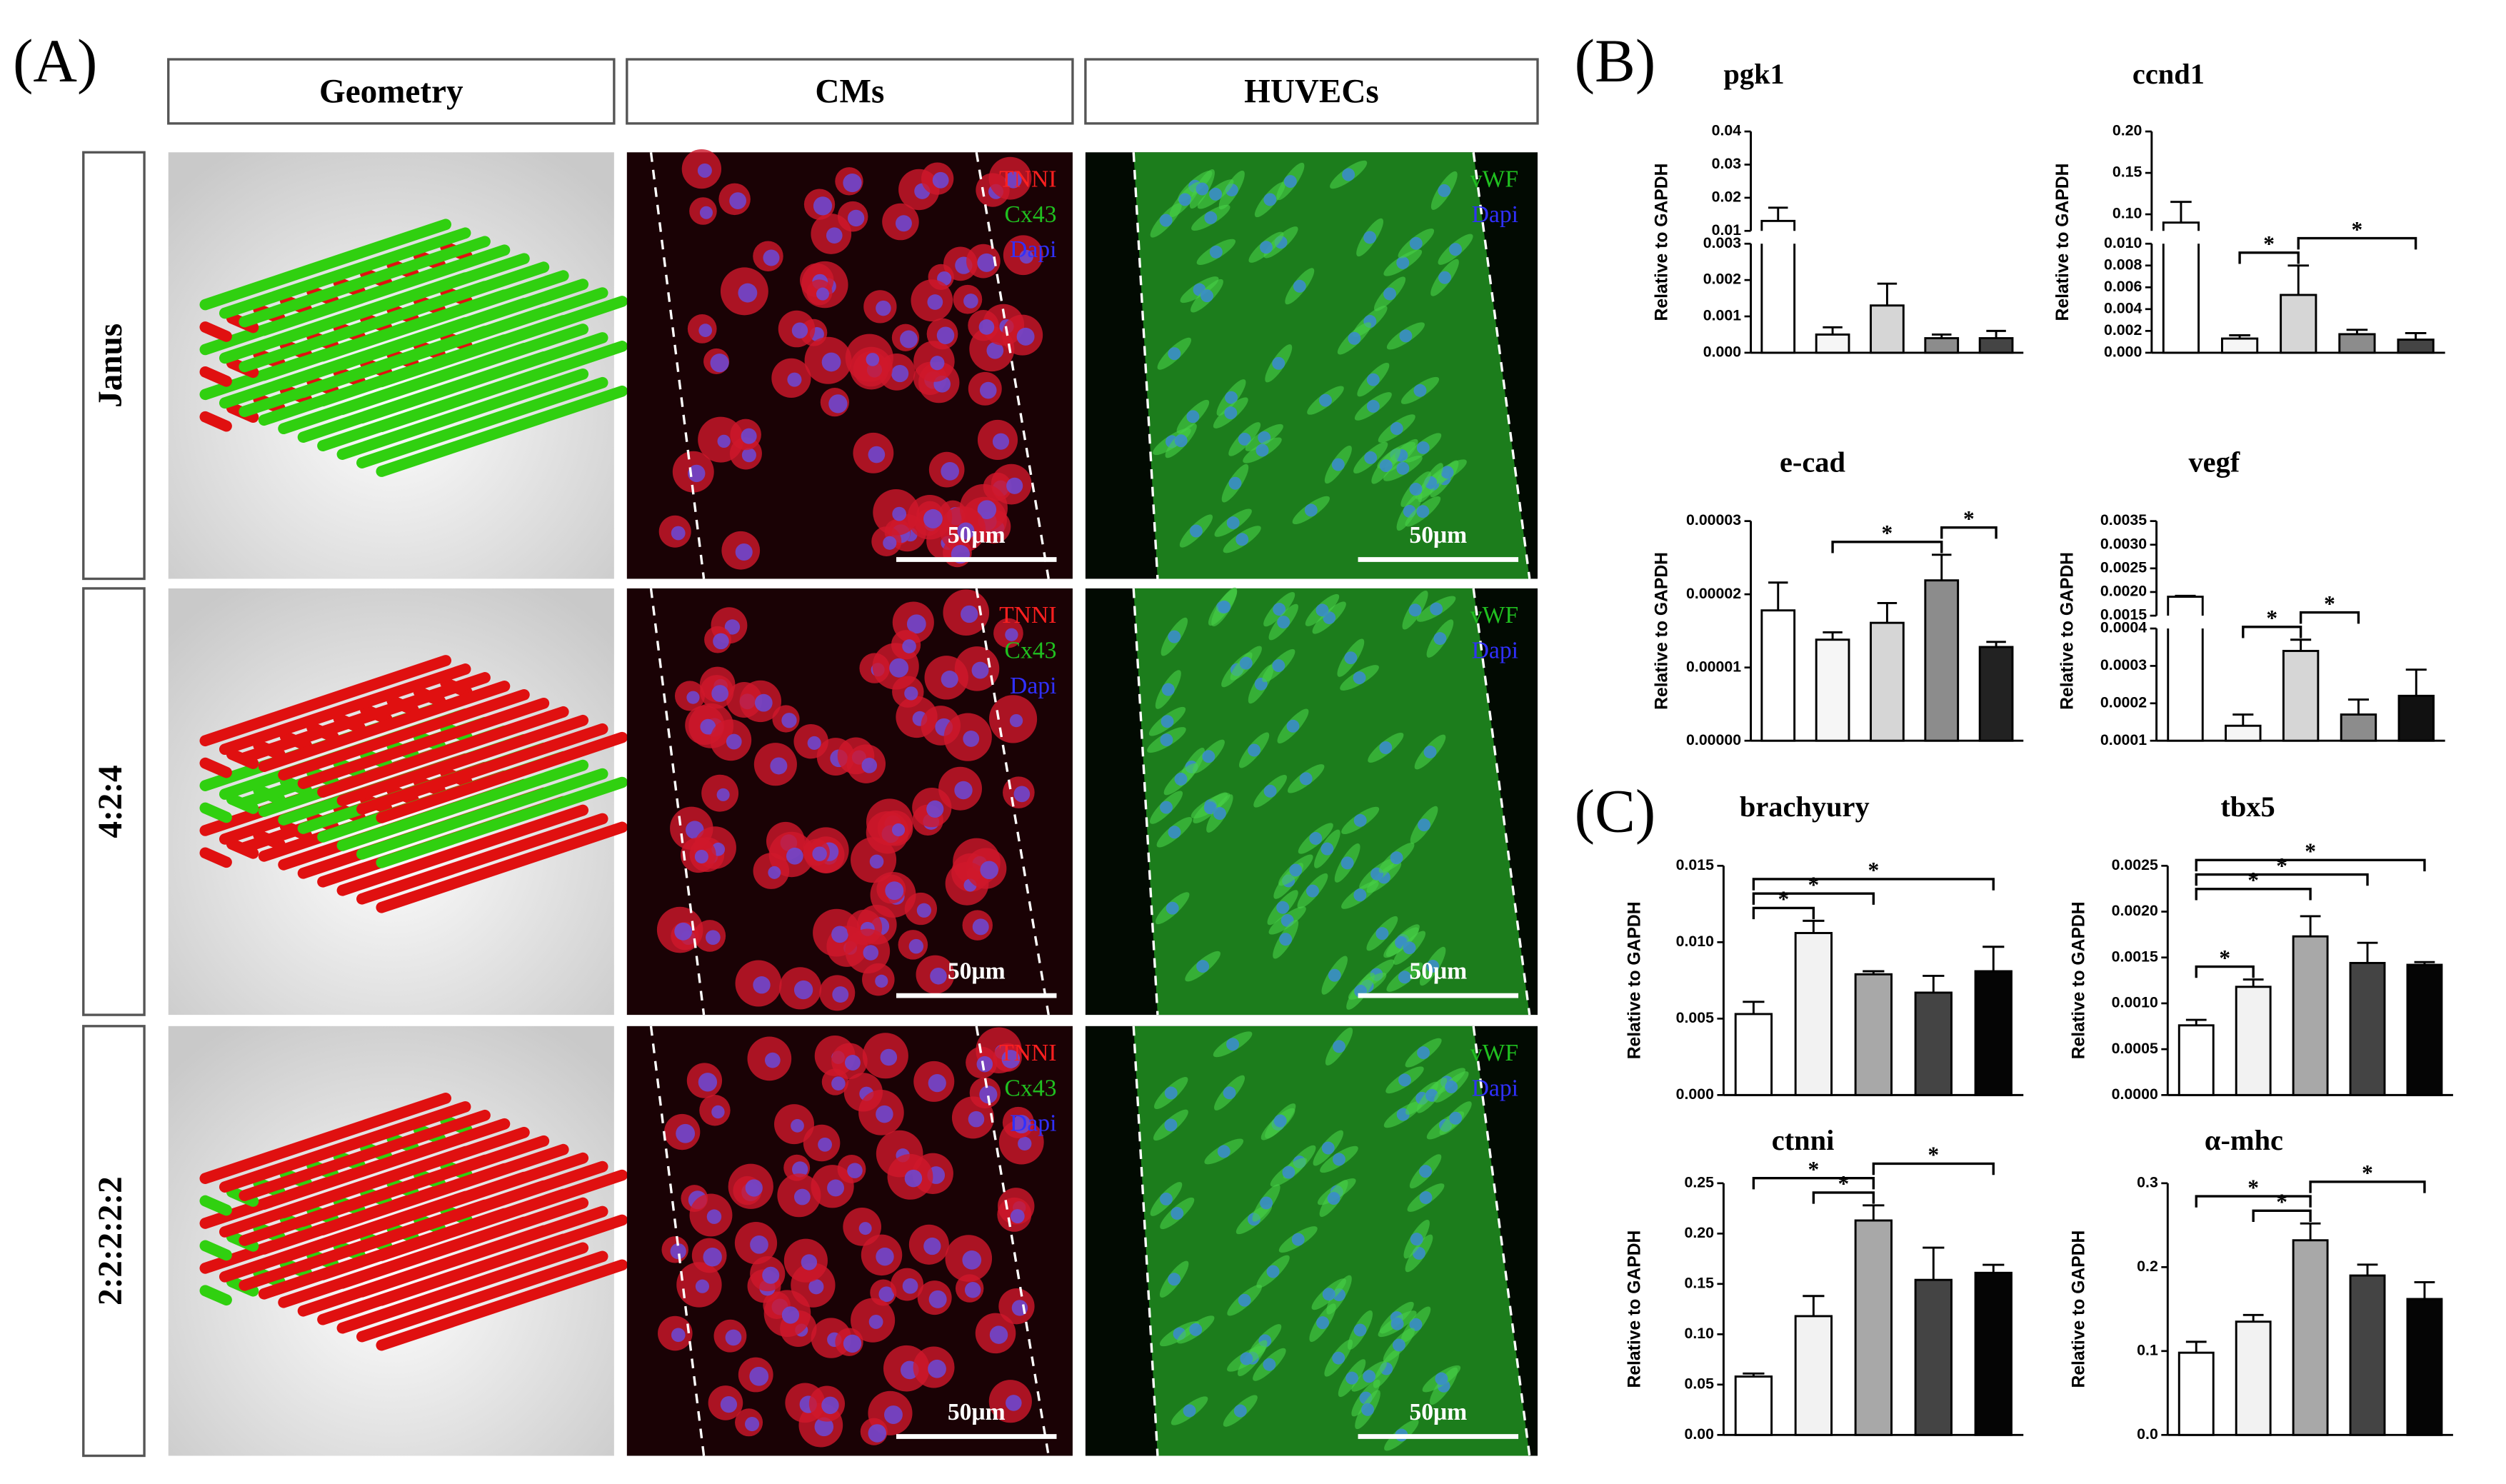 This screenshot has height=1484, width=2506. Describe the element at coordinates (1311, 92) in the screenshot. I see `column-header-box` at that location.